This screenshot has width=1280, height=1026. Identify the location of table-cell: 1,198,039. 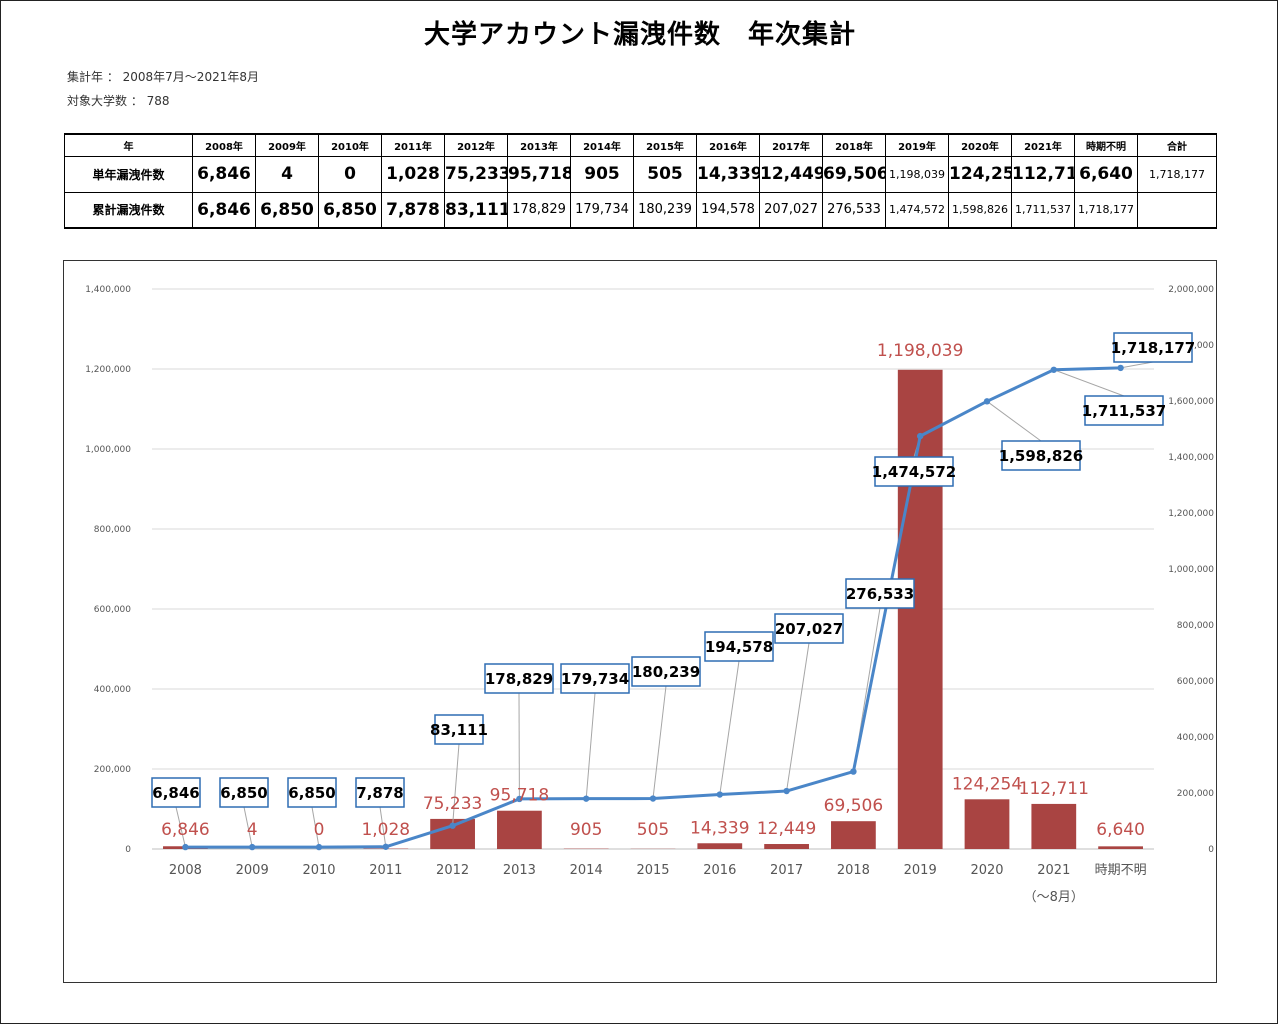
(917, 174).